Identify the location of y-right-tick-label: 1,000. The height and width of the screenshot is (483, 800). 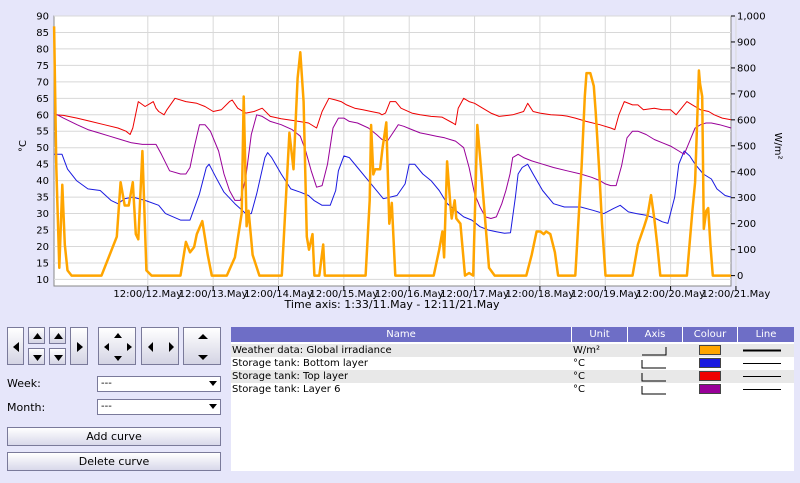
(751, 17).